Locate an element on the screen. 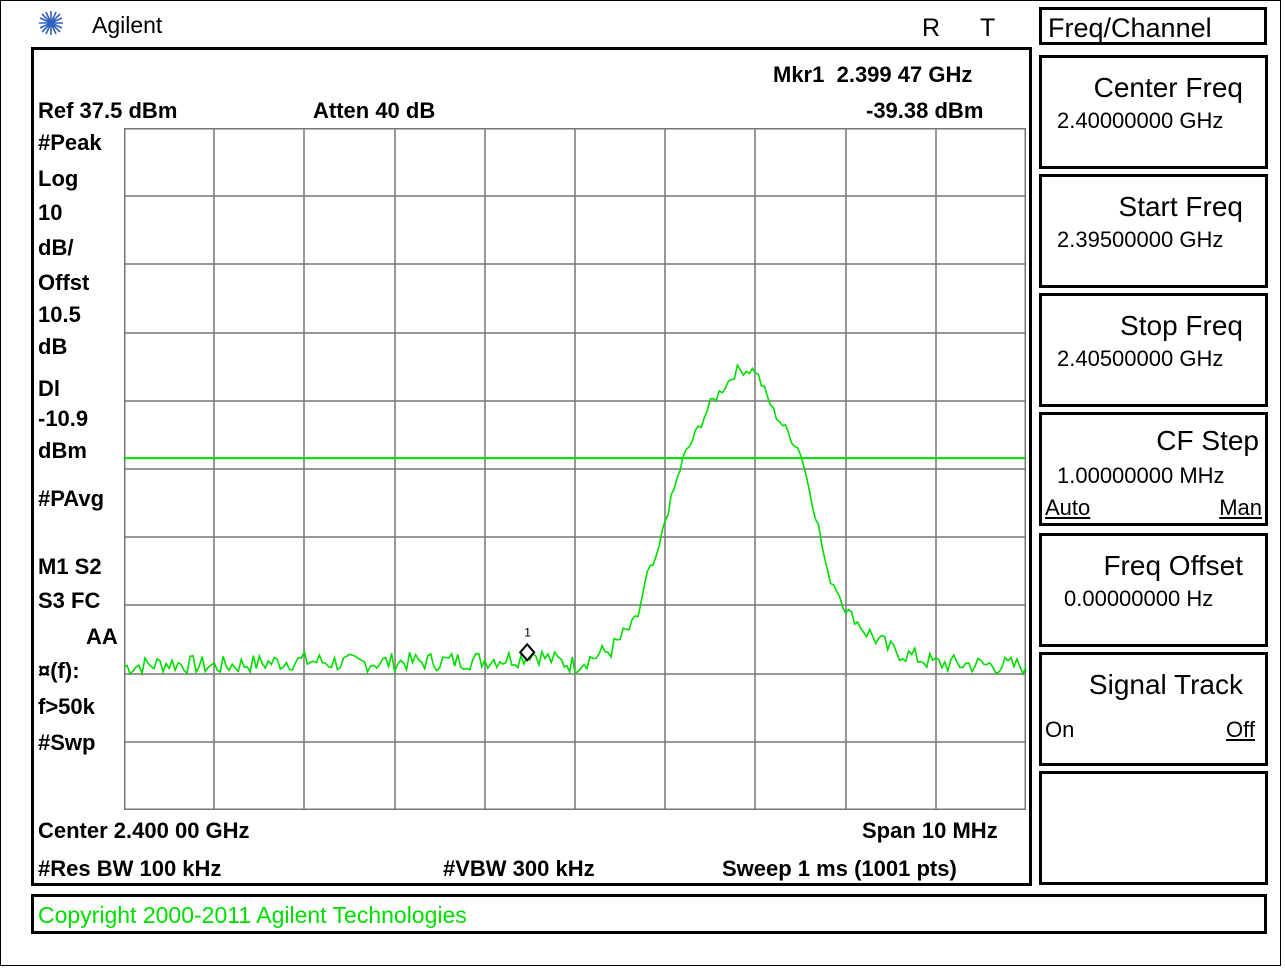 The image size is (1285, 968). agilent-spark-logo is located at coordinates (51, 23).